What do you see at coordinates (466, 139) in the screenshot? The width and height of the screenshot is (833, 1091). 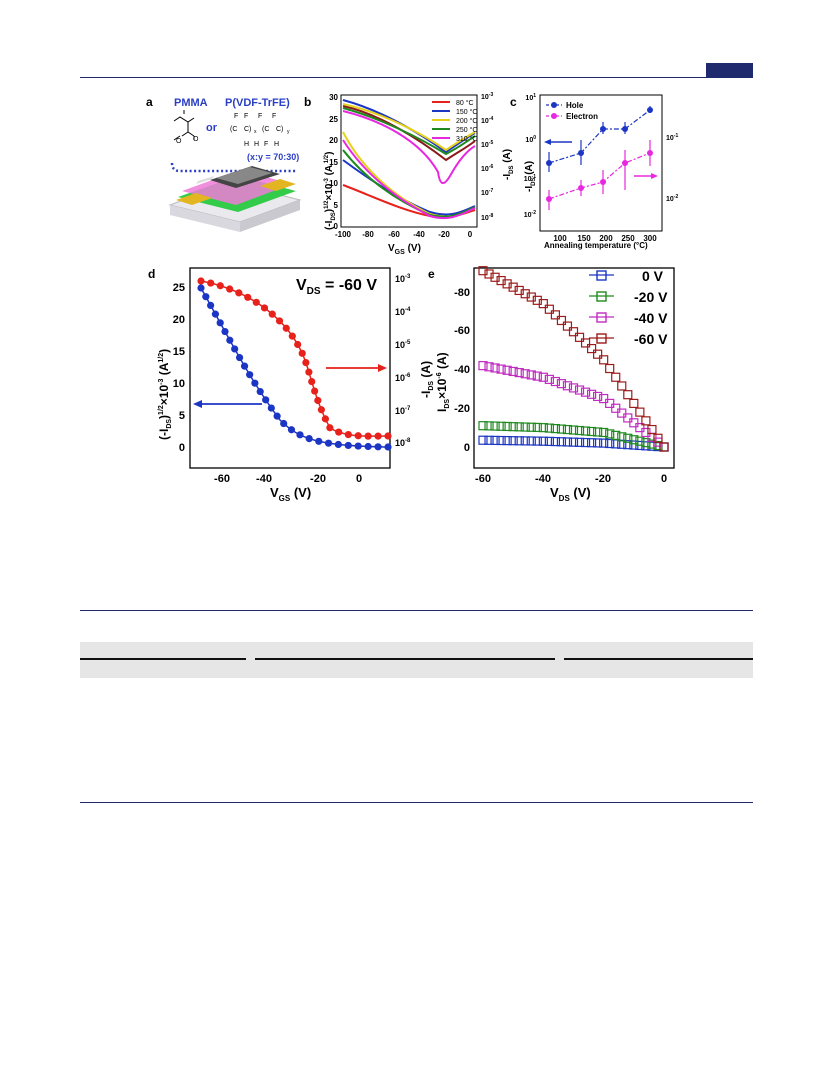 I see `panel-b-legend-4: 310 °C` at bounding box center [466, 139].